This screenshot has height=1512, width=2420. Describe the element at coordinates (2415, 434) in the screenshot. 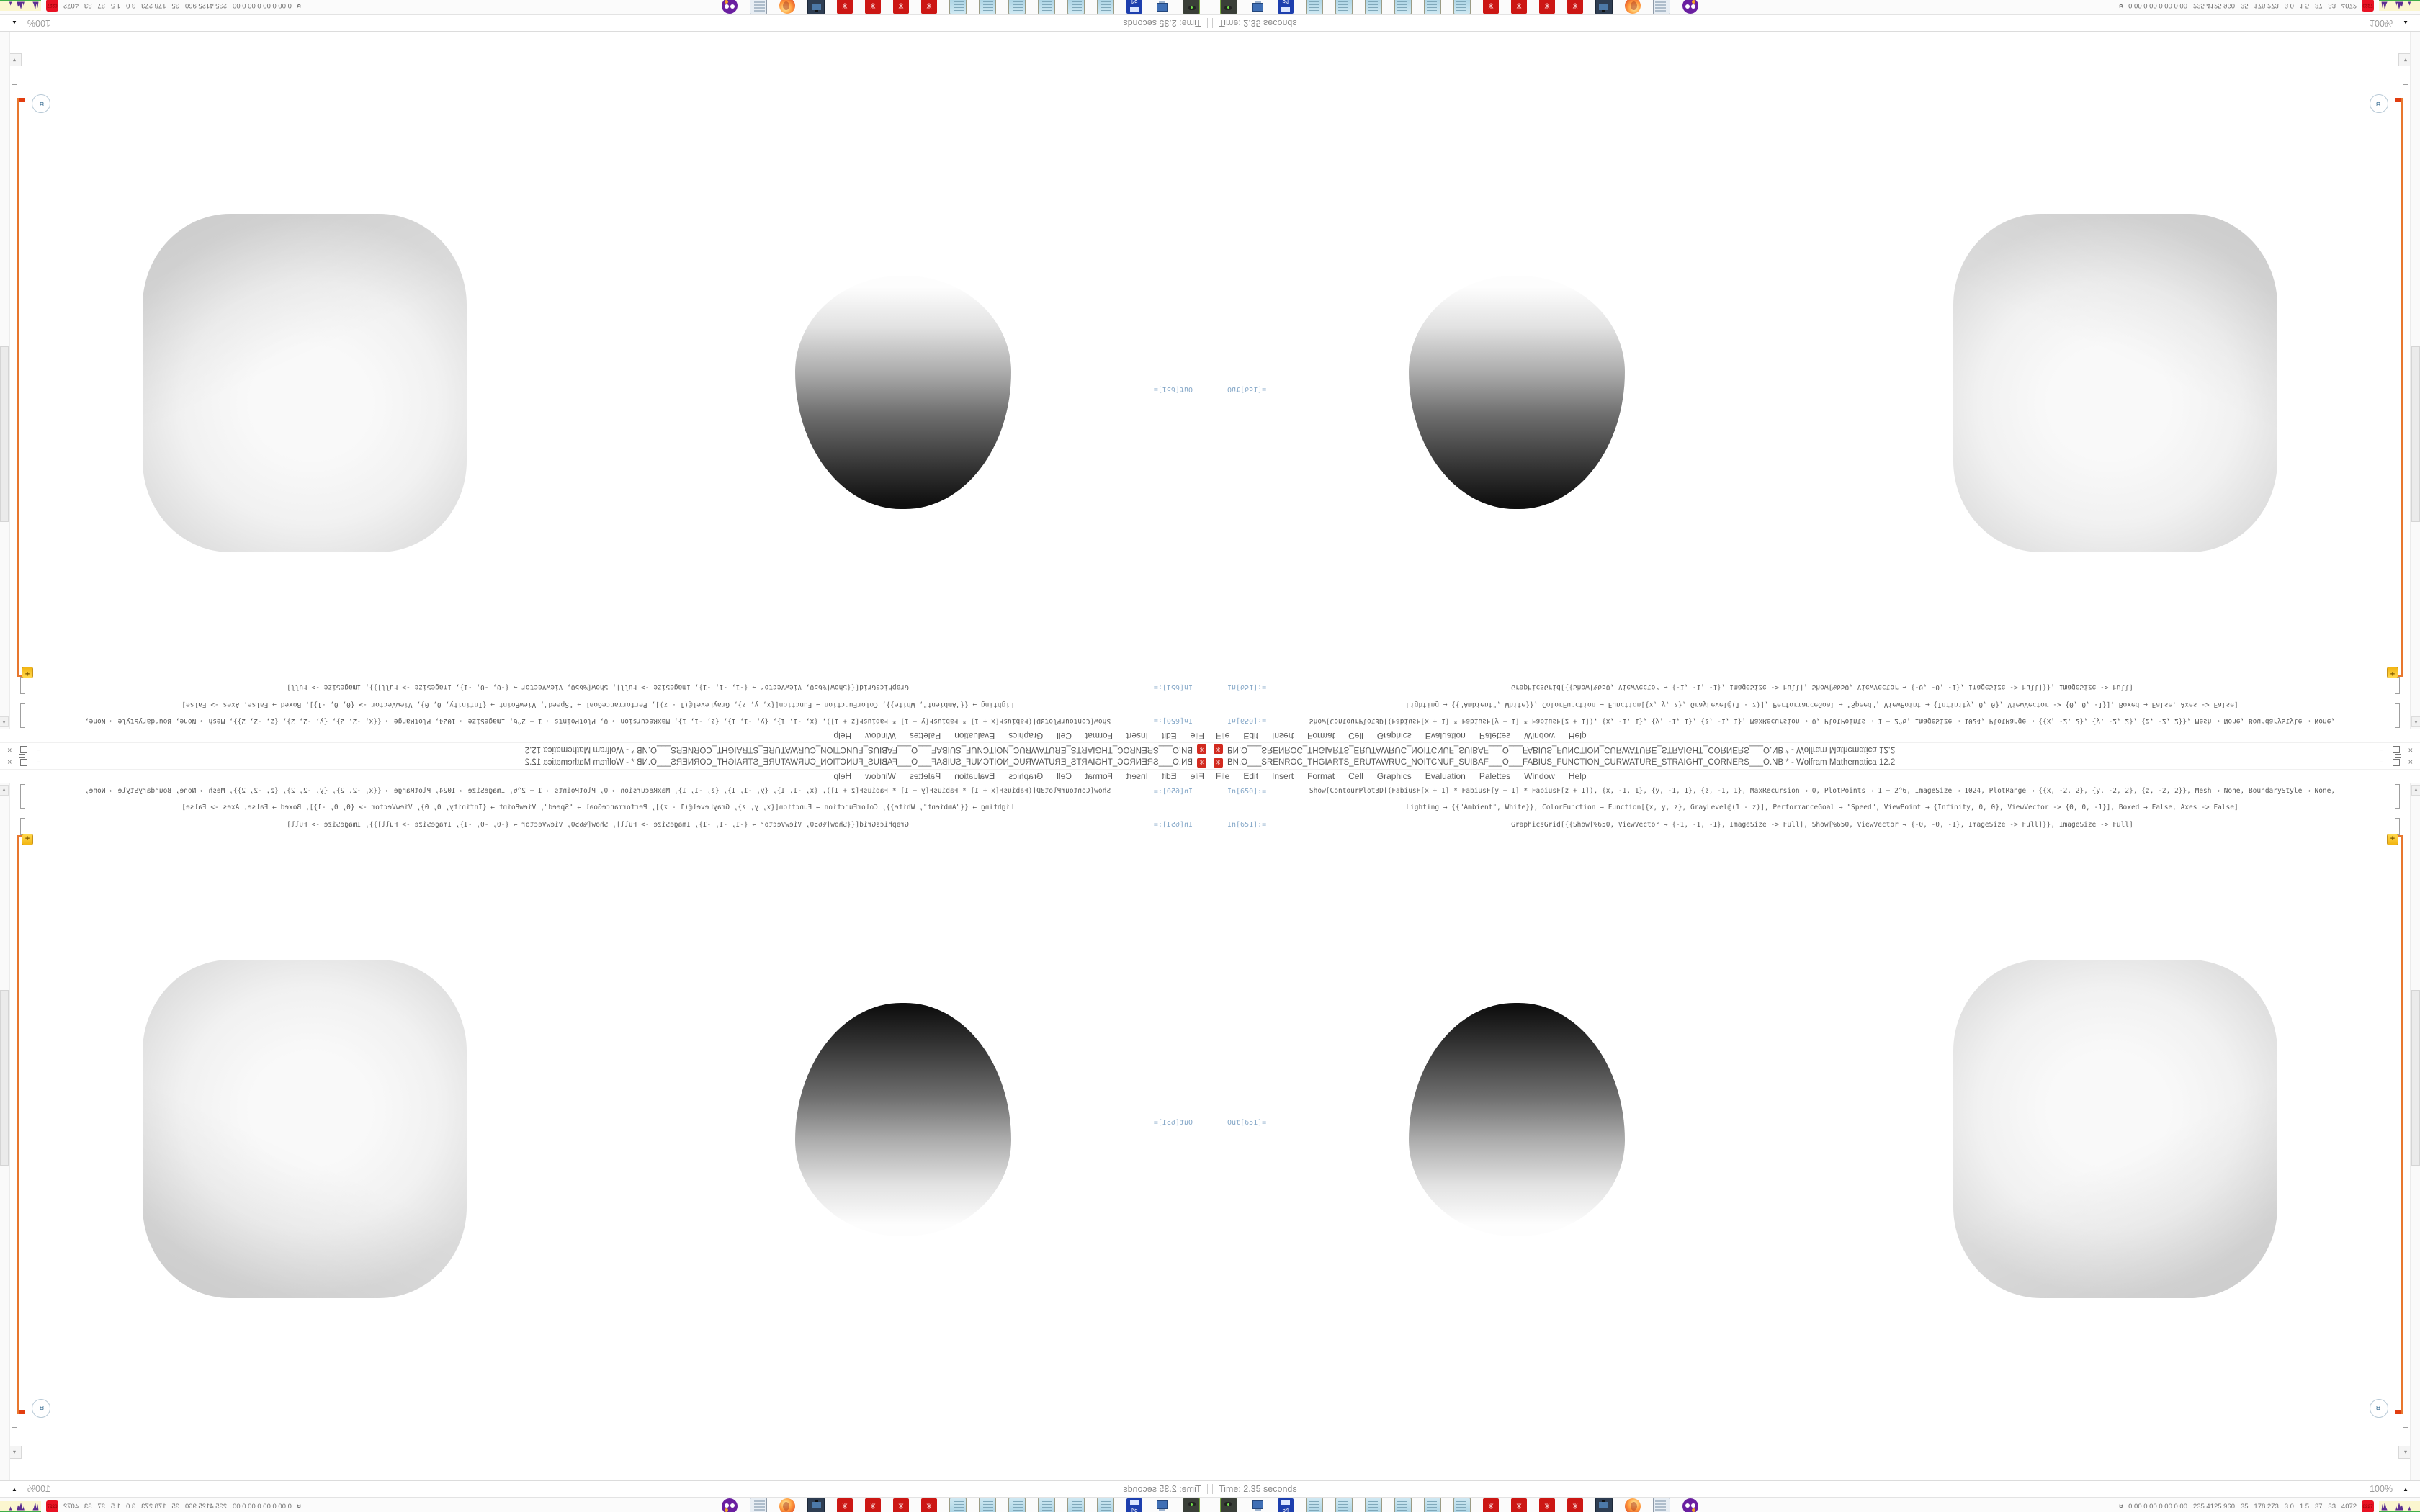

I see `scrollbar-thumb` at that location.